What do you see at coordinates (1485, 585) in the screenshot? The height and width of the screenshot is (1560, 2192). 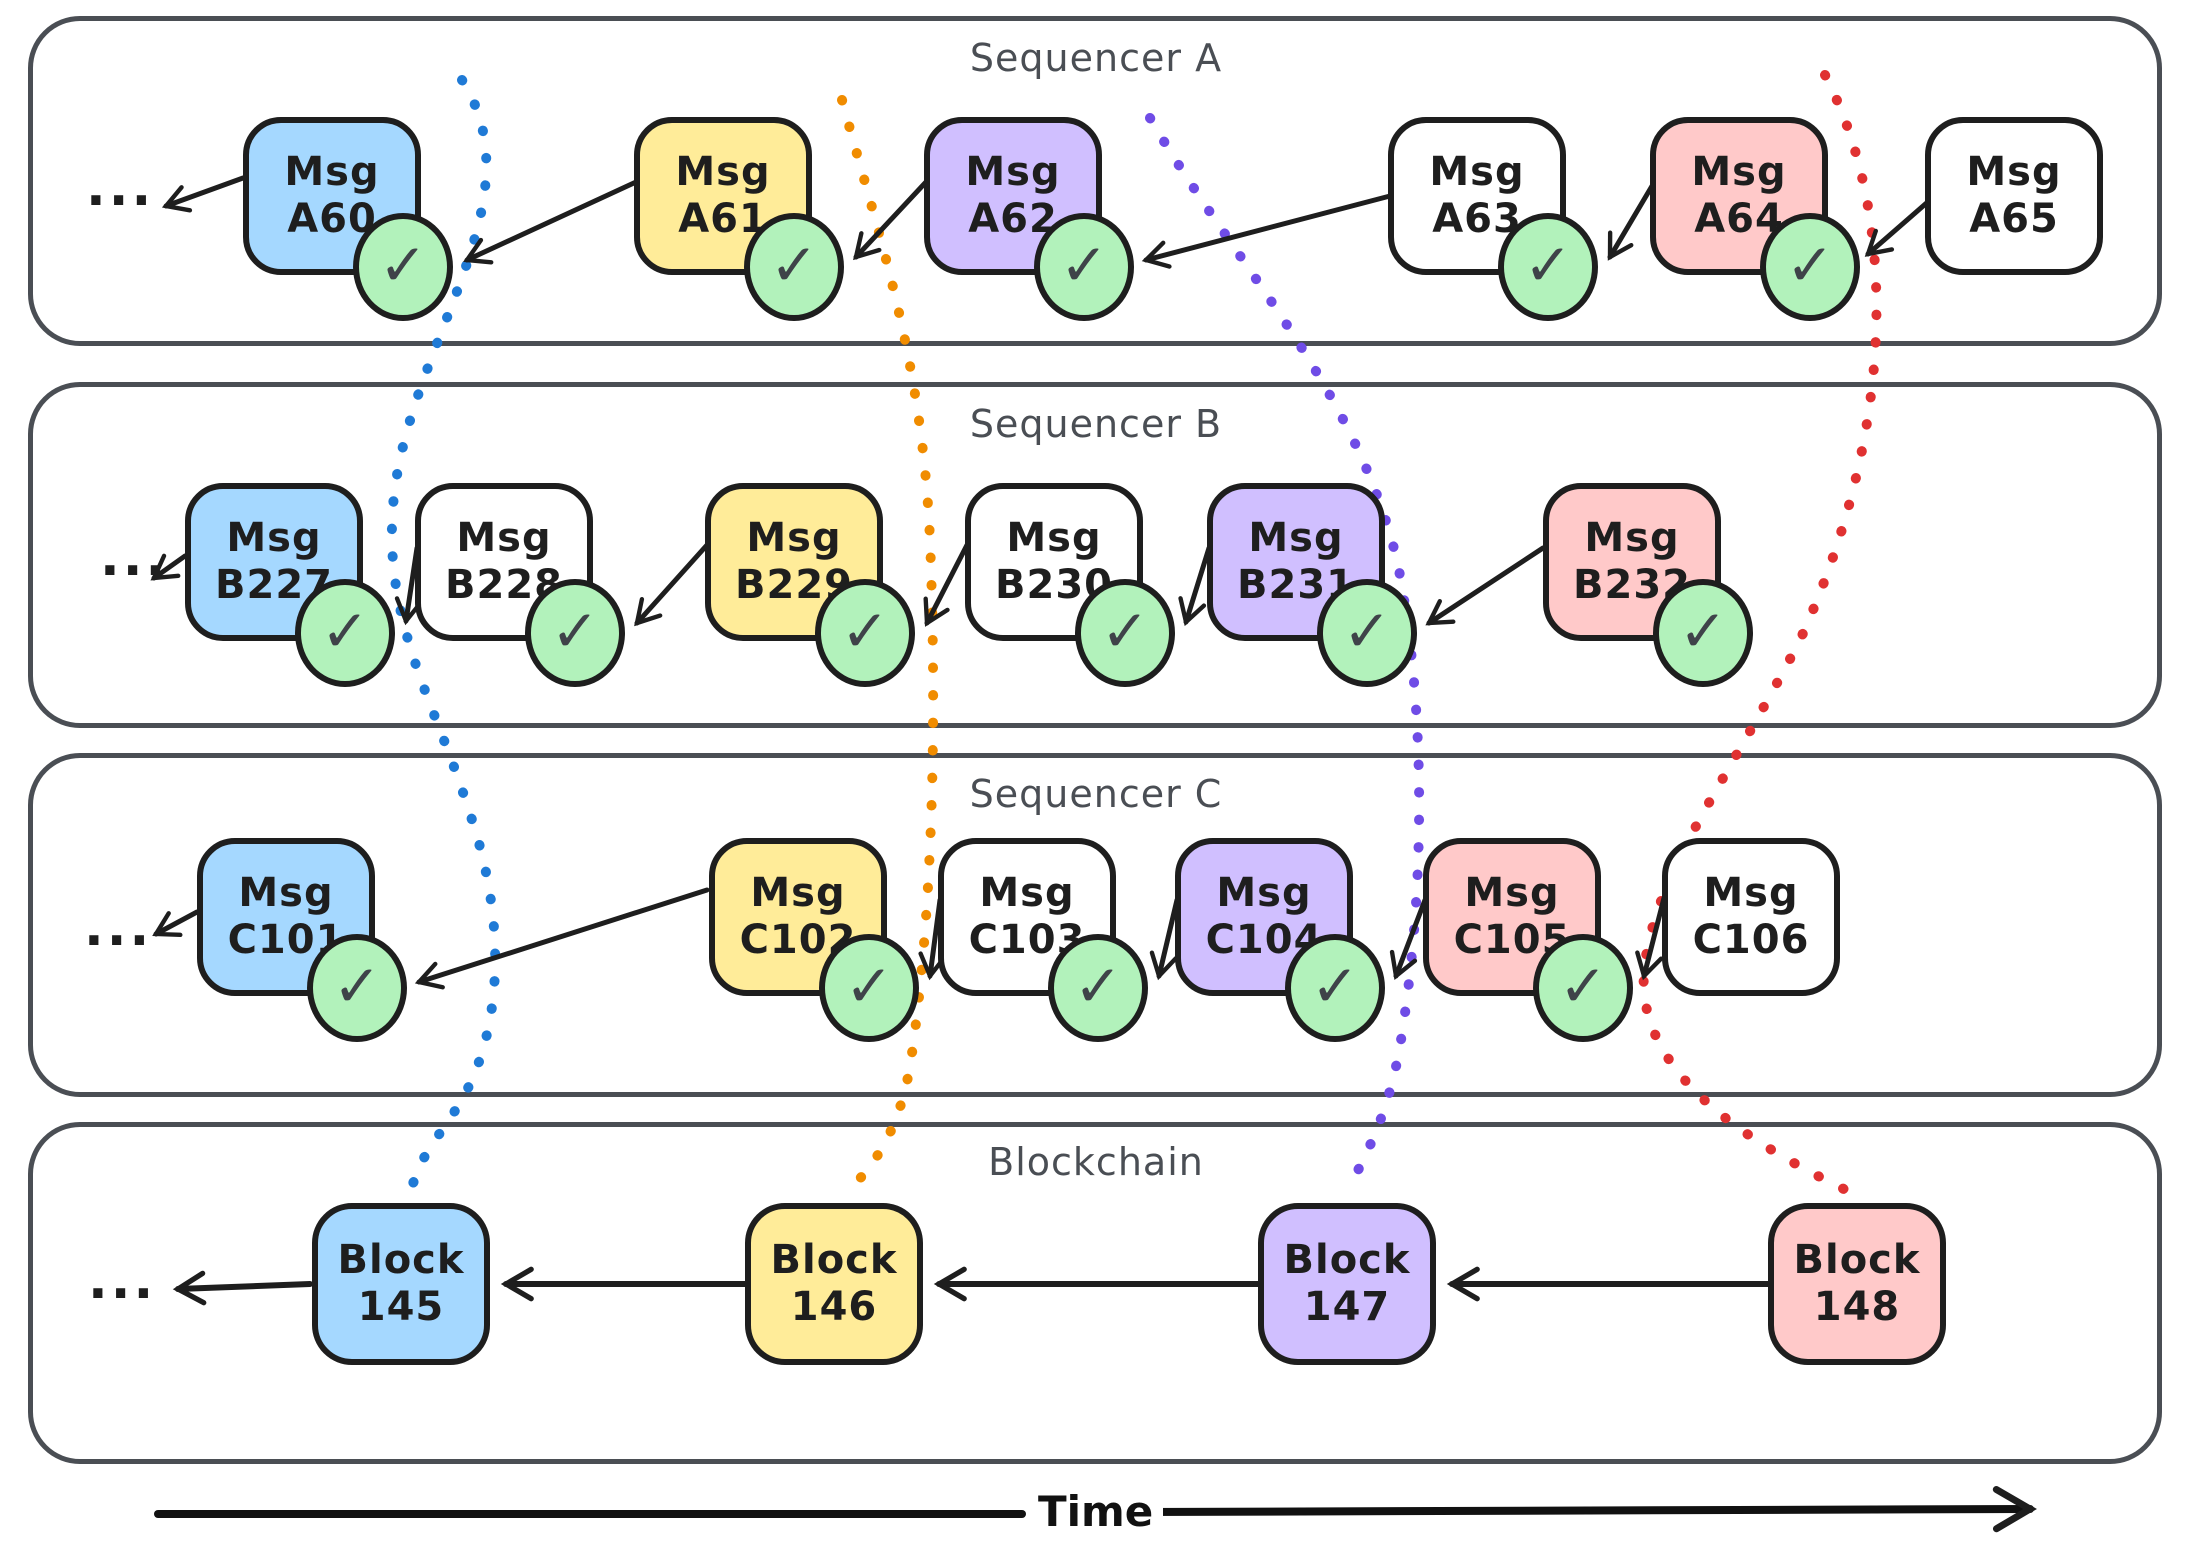 I see `arrow-b232-b231` at bounding box center [1485, 585].